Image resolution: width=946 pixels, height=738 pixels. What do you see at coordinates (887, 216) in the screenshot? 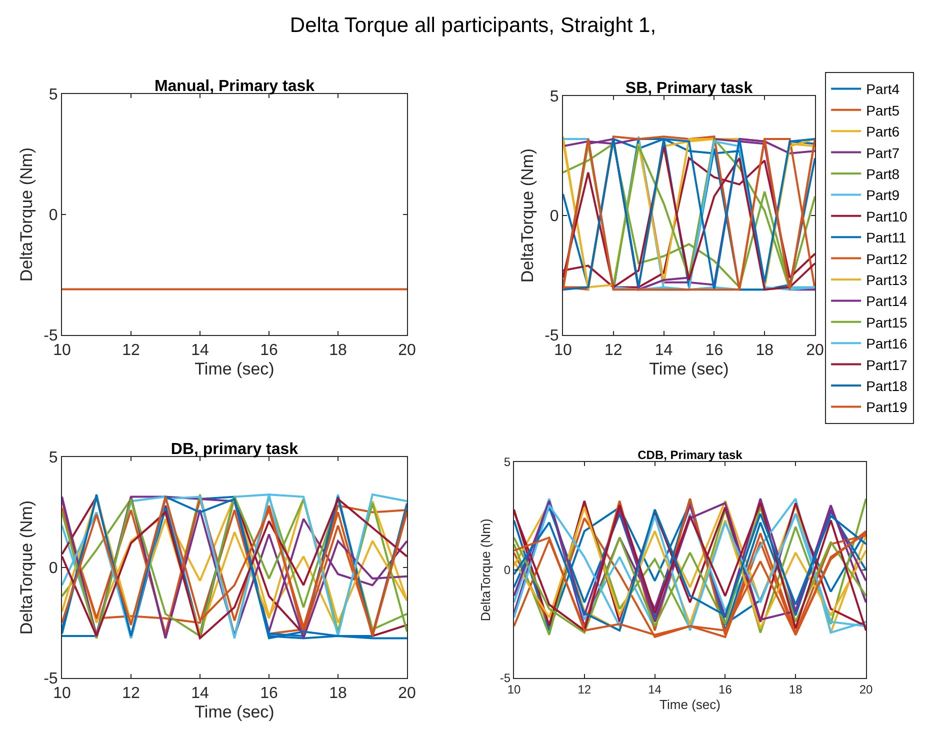
I see `legend-label: Part10` at bounding box center [887, 216].